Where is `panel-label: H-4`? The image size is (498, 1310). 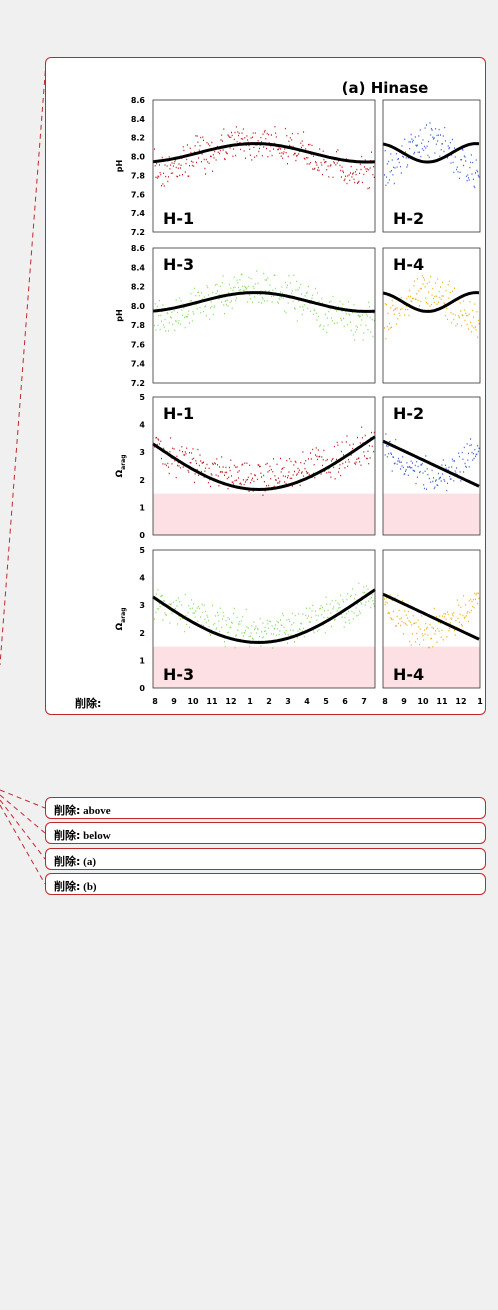
panel-label: H-4 is located at coordinates (408, 264).